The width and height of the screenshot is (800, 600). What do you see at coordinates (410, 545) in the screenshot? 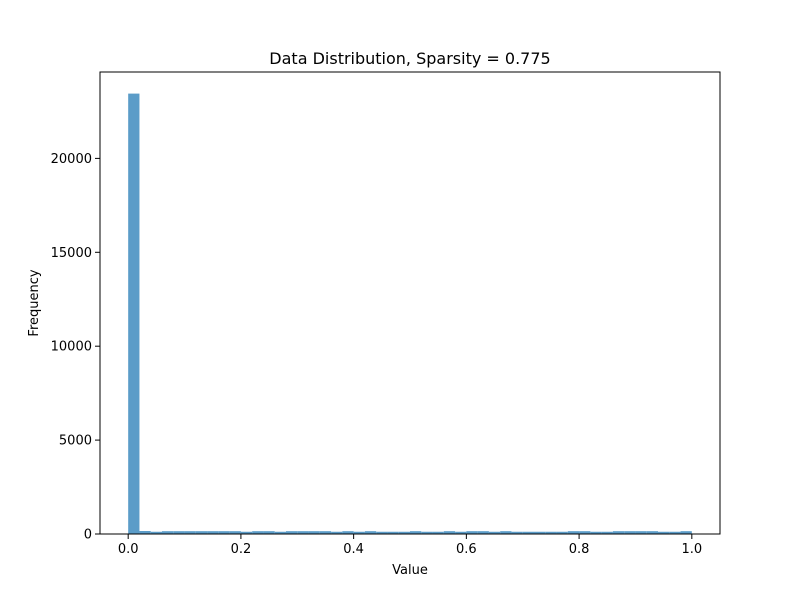
I see `x-axis-ticks: 0.0 0.2 0.4 0.6 0.8 1.0` at bounding box center [410, 545].